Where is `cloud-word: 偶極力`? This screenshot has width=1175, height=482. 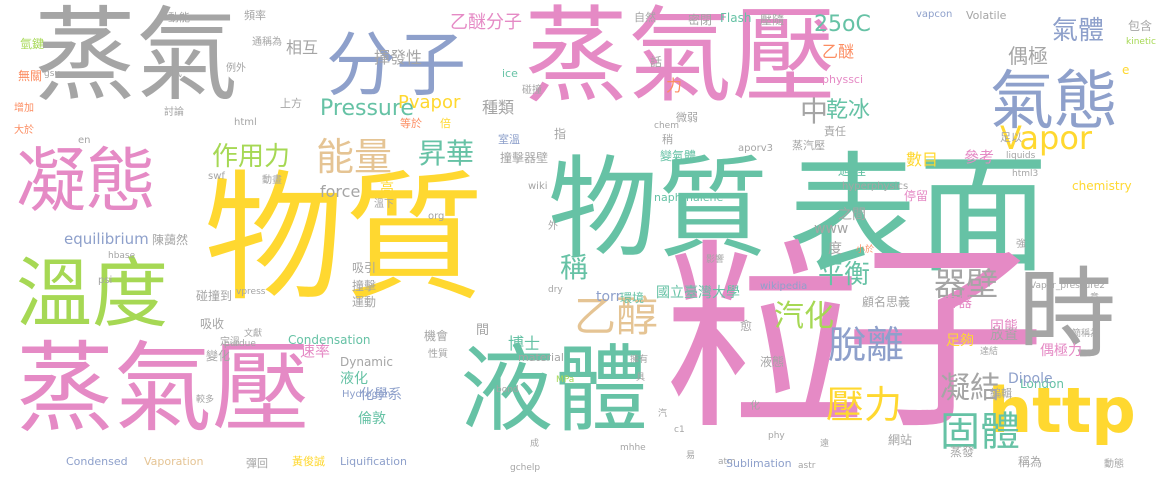
cloud-word: 偶極力 is located at coordinates (1061, 351).